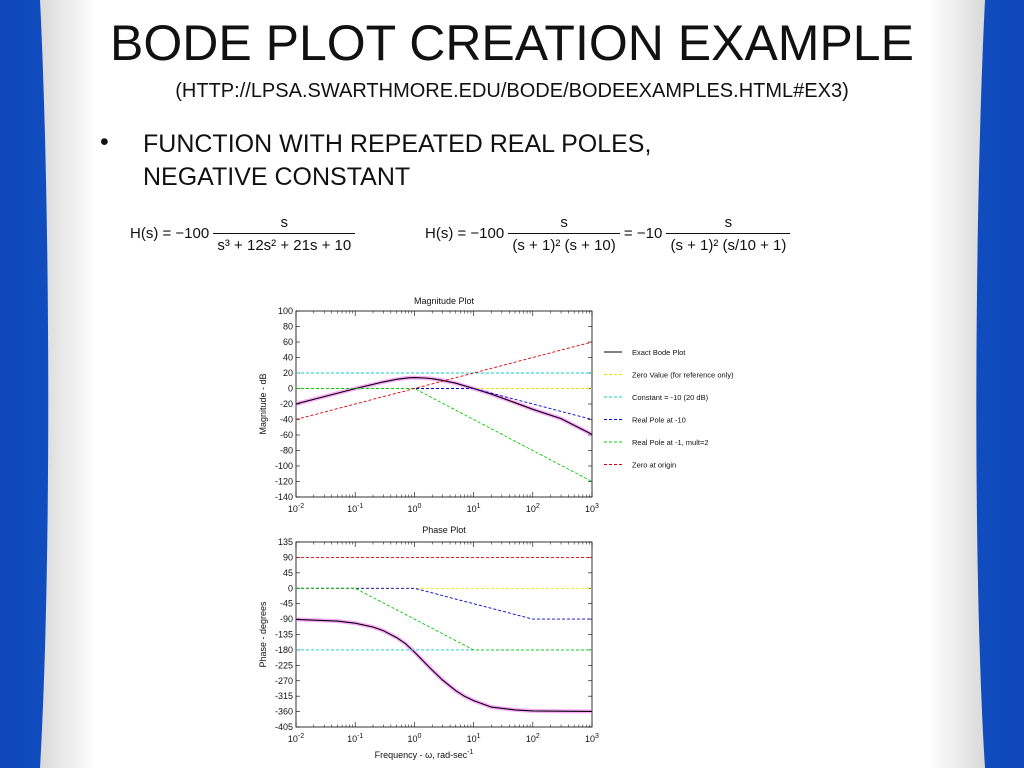 The height and width of the screenshot is (768, 1024). Describe the element at coordinates (424, 754) in the screenshot. I see `x-axis-label: Frequency - ω, rad-sec-1` at that location.